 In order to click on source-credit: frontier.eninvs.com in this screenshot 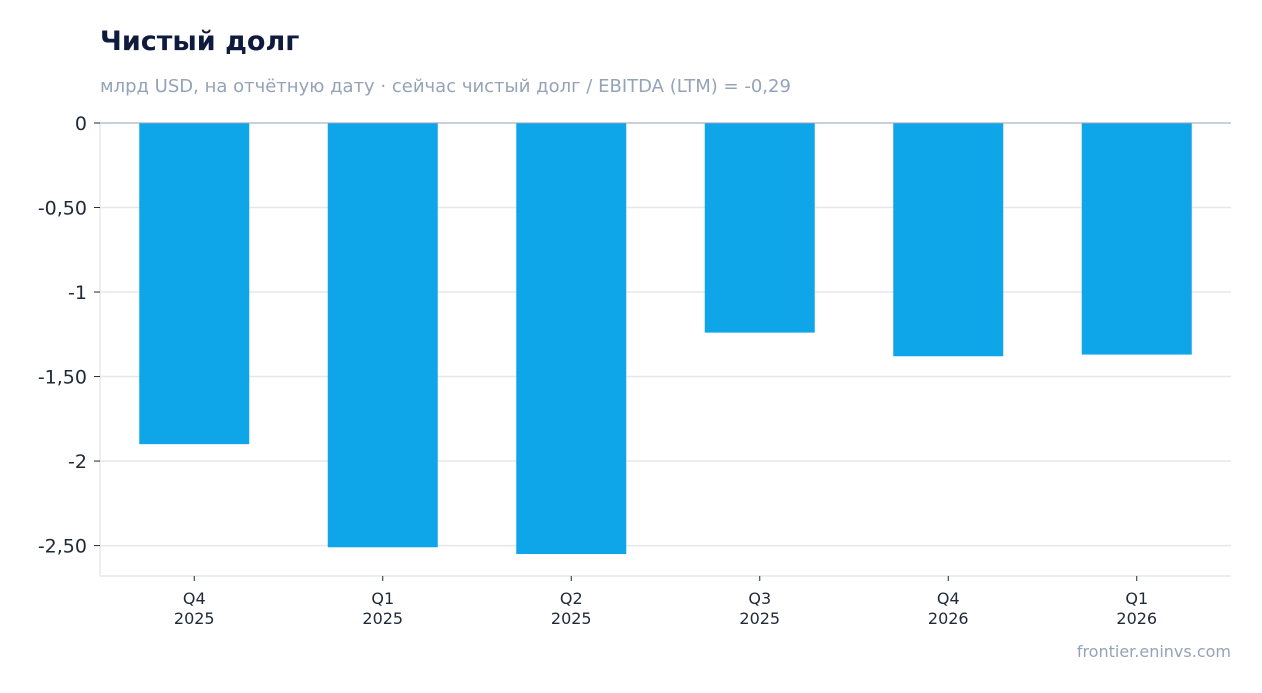, I will do `click(1153, 651)`.